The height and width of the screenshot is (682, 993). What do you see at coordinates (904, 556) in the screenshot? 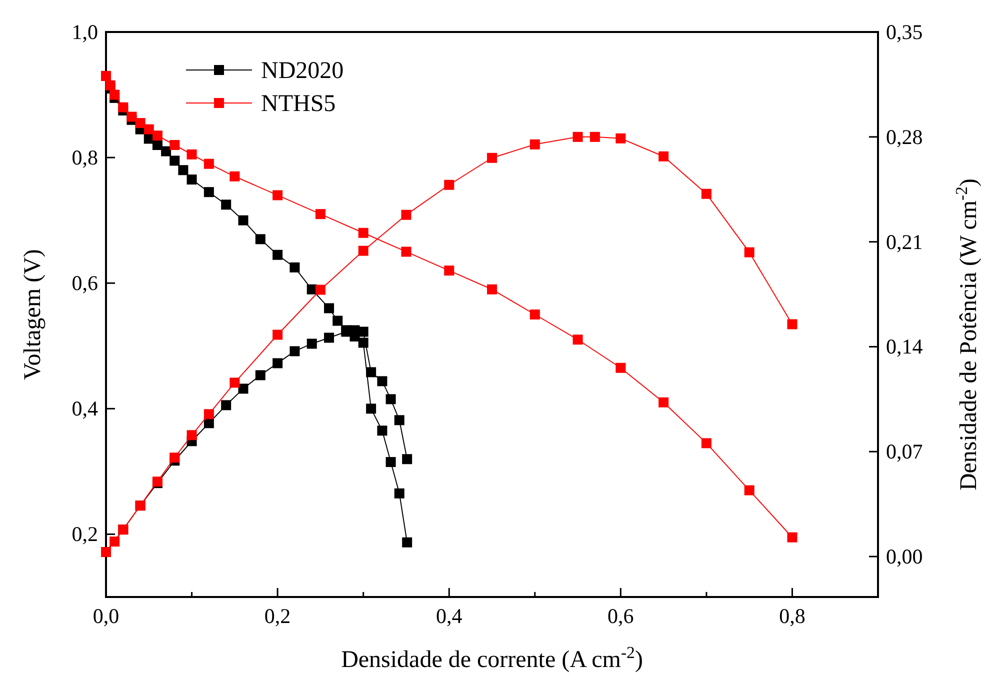
I see `y2-tick-label: 0,00` at bounding box center [904, 556].